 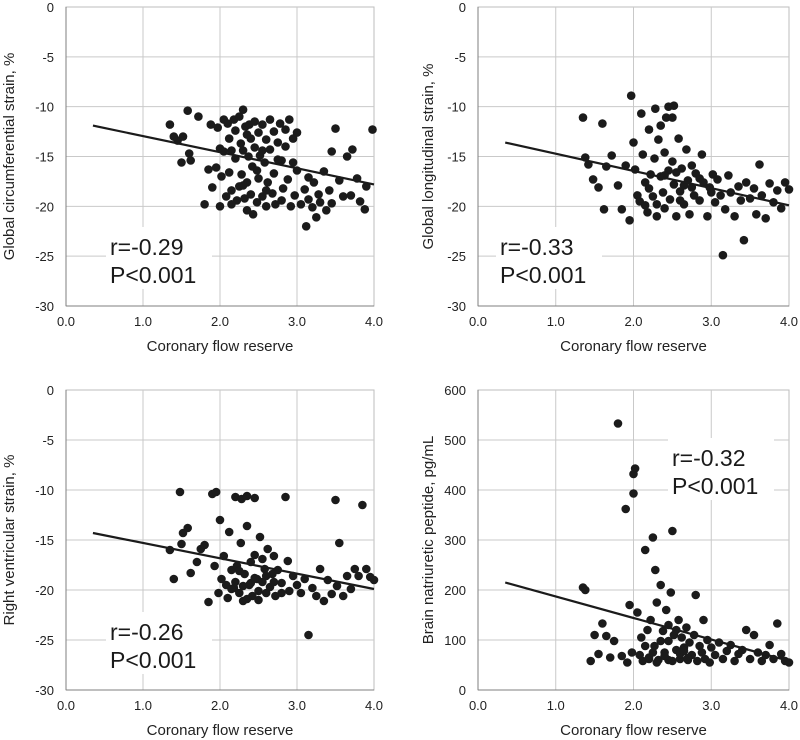 What do you see at coordinates (549, 258) in the screenshot?
I see `chart-2-stats-box` at bounding box center [549, 258].